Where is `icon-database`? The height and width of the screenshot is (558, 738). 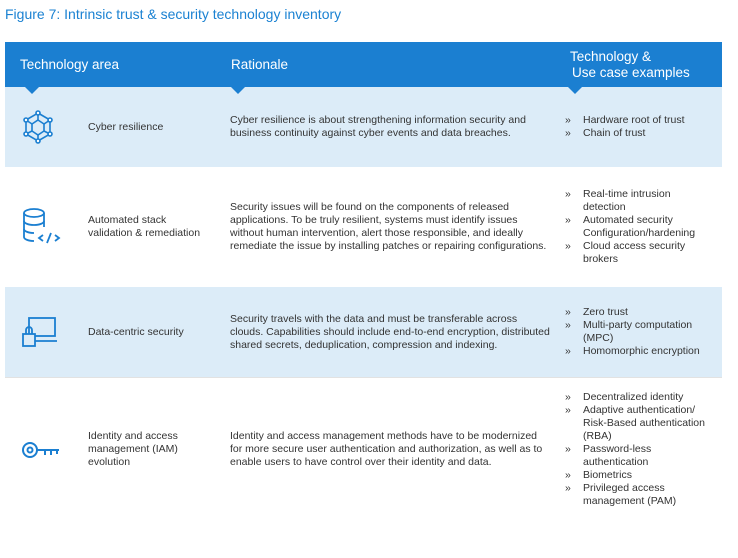 icon-database is located at coordinates (42, 226).